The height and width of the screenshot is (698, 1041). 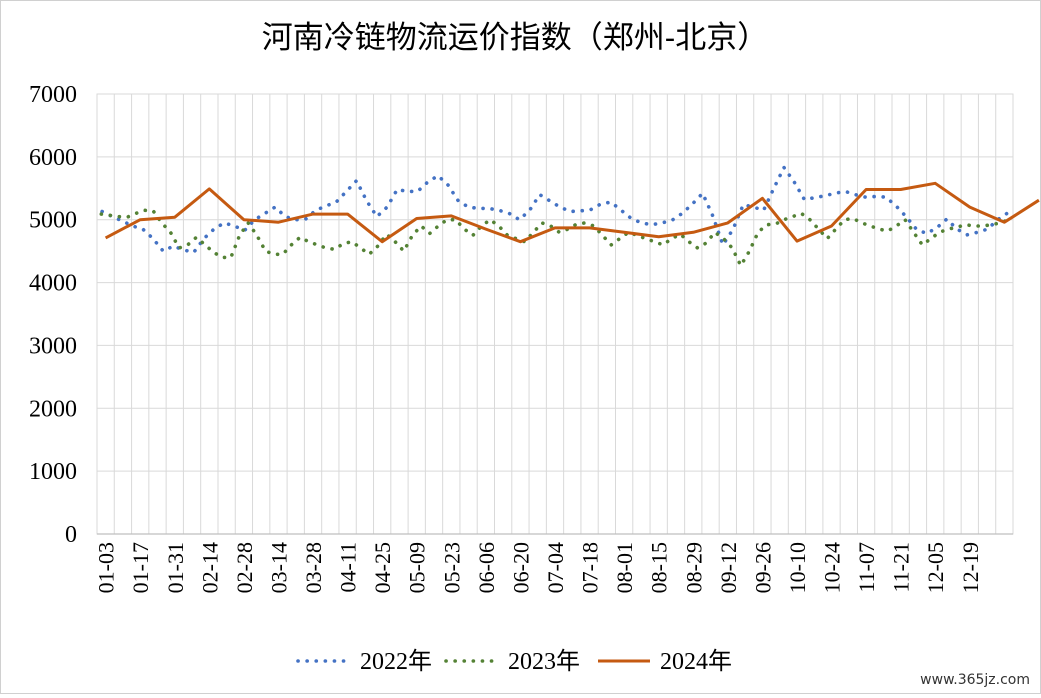 What do you see at coordinates (728, 567) in the screenshot?
I see `x-tick-label: 09-12` at bounding box center [728, 567].